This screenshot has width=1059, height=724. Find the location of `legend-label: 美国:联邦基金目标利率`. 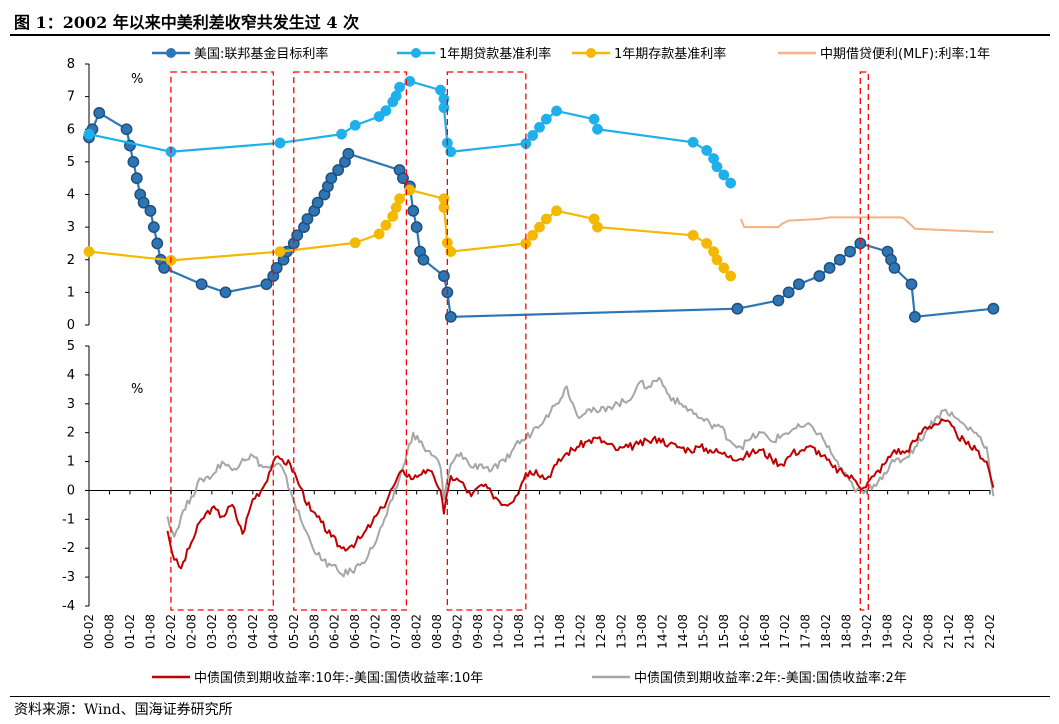

legend-label: 美国:联邦基金目标利率 is located at coordinates (261, 54).